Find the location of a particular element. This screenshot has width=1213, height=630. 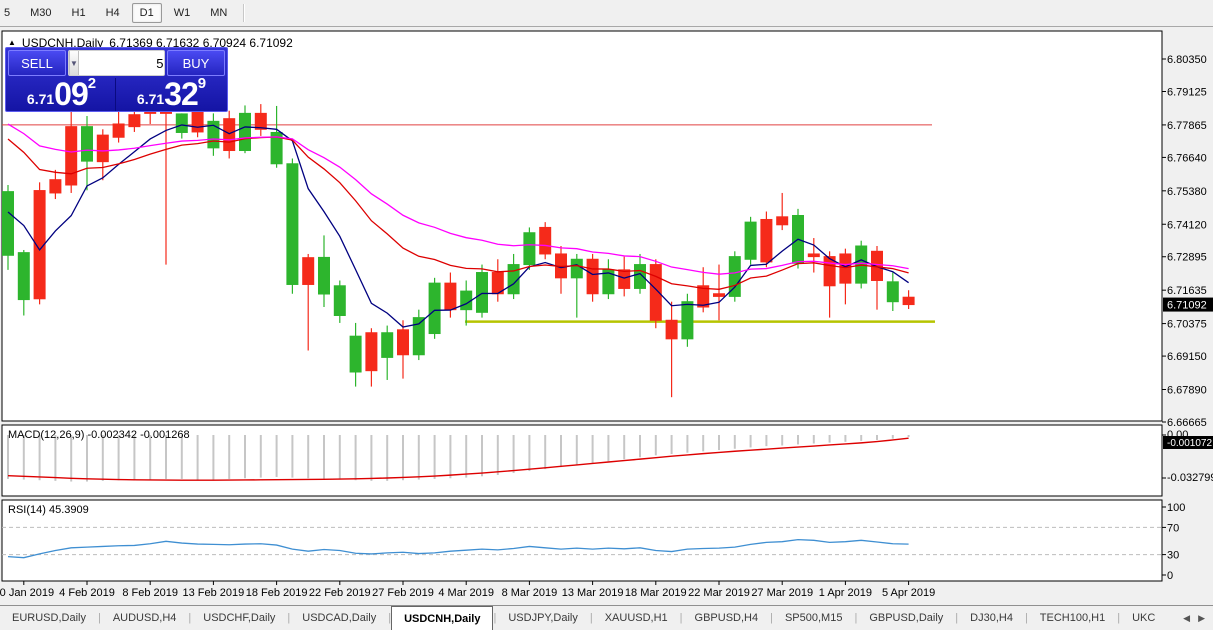

current-price-badge is located at coordinates (1188, 304).